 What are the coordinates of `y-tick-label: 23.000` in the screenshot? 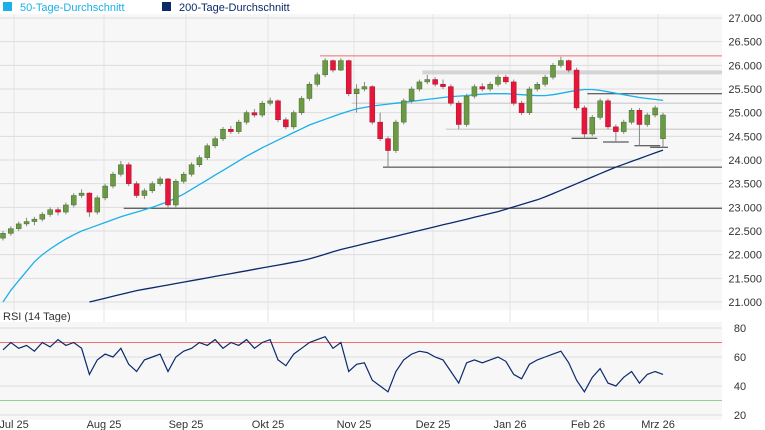 It's located at (745, 208).